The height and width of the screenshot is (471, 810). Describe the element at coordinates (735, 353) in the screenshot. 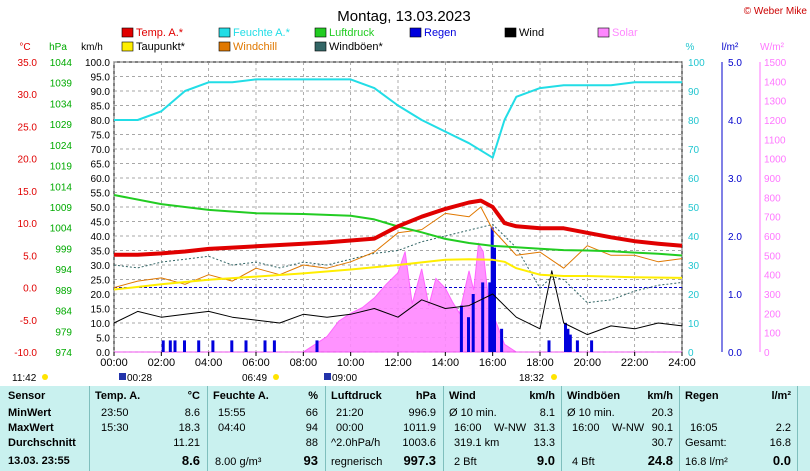

I see `rain-axis-tick: 0.0` at that location.